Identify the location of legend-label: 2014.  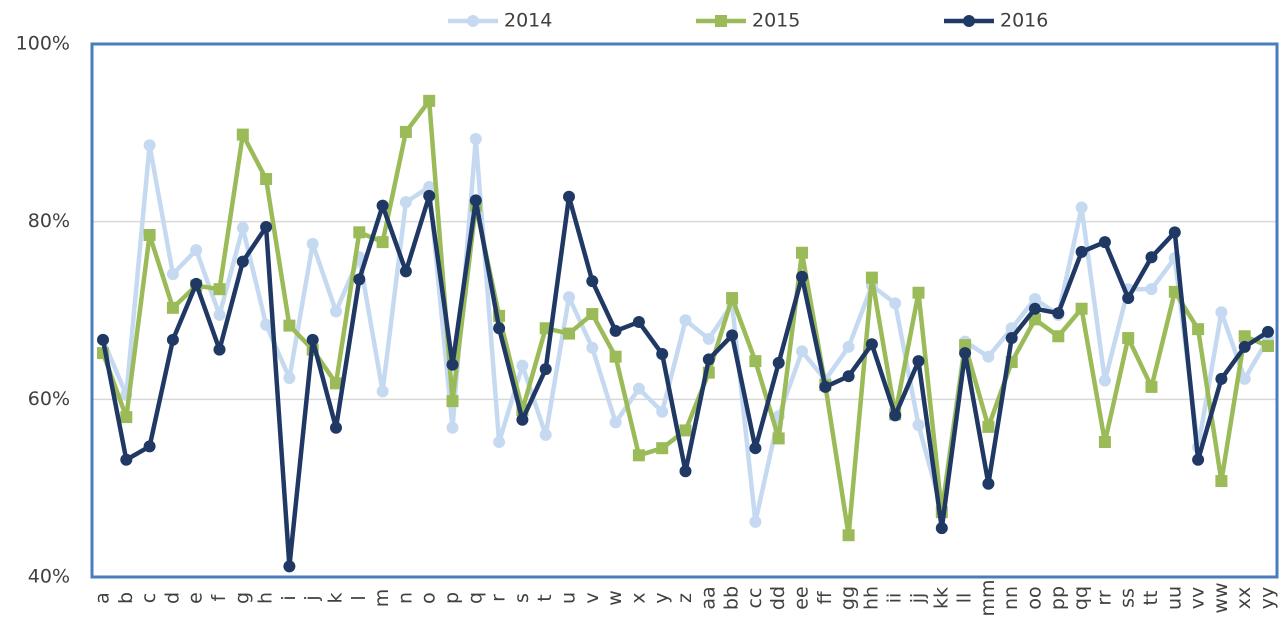
(528, 21).